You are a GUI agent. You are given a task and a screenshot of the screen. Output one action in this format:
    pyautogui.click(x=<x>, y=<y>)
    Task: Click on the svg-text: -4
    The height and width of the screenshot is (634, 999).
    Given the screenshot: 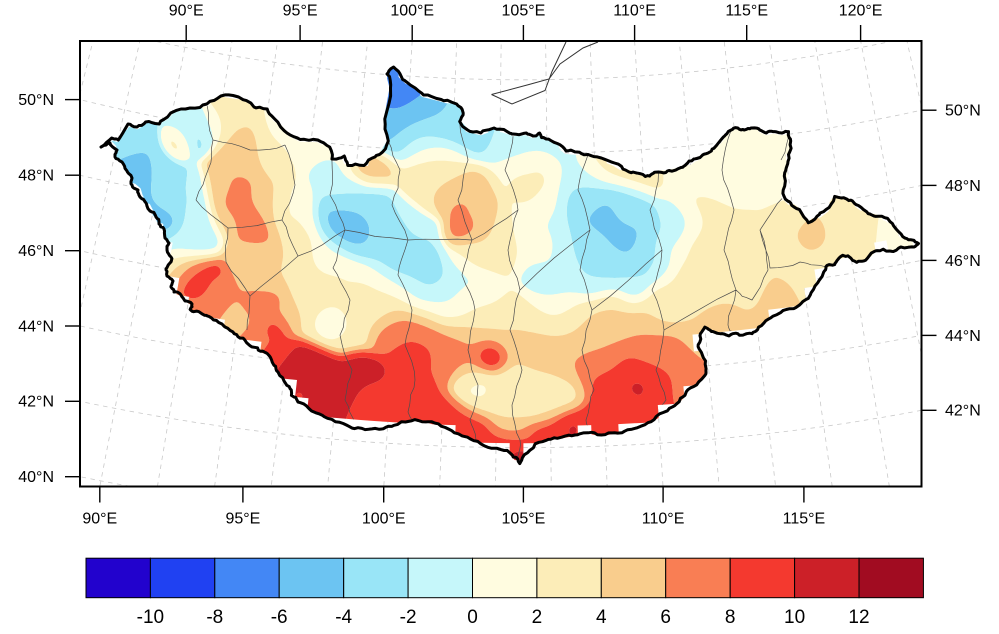 What is the action you would take?
    pyautogui.click(x=343, y=617)
    